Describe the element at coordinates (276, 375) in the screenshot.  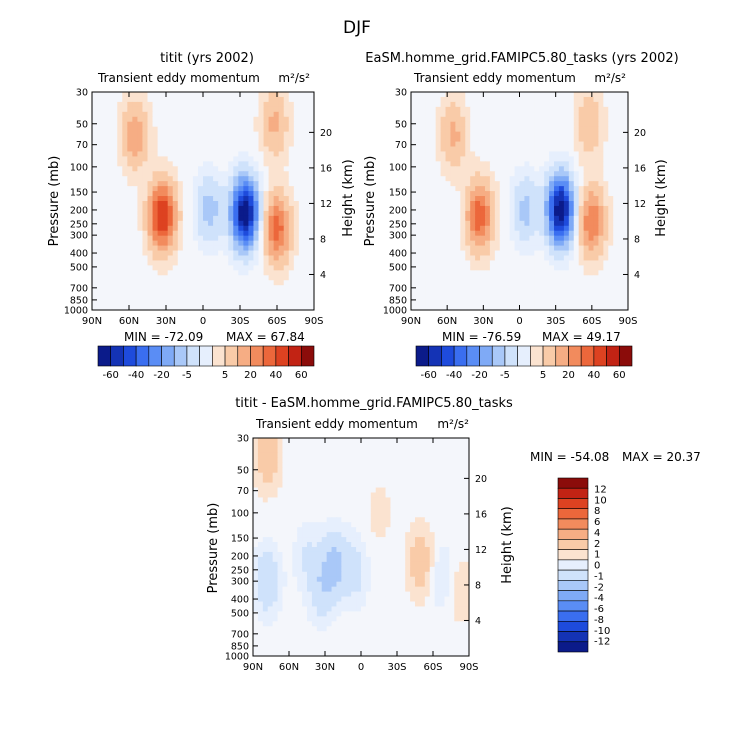
I see `colorbar-label: 40` at that location.